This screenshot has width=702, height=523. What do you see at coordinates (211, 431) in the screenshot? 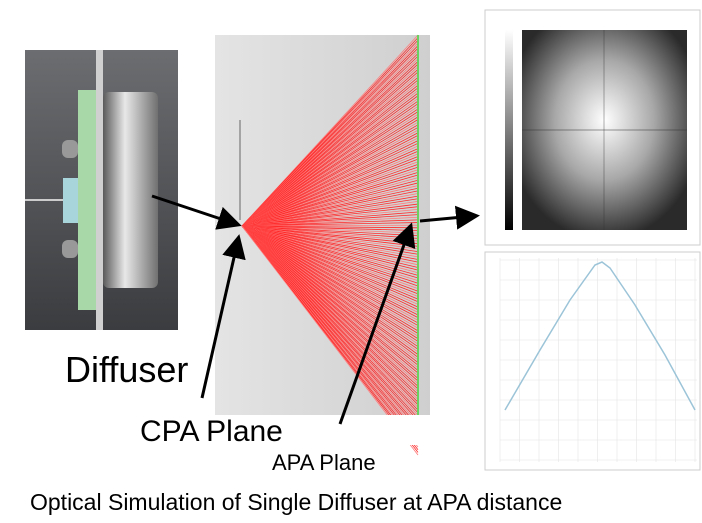
I see `cpa-plane-label: CPA Plane` at bounding box center [211, 431].